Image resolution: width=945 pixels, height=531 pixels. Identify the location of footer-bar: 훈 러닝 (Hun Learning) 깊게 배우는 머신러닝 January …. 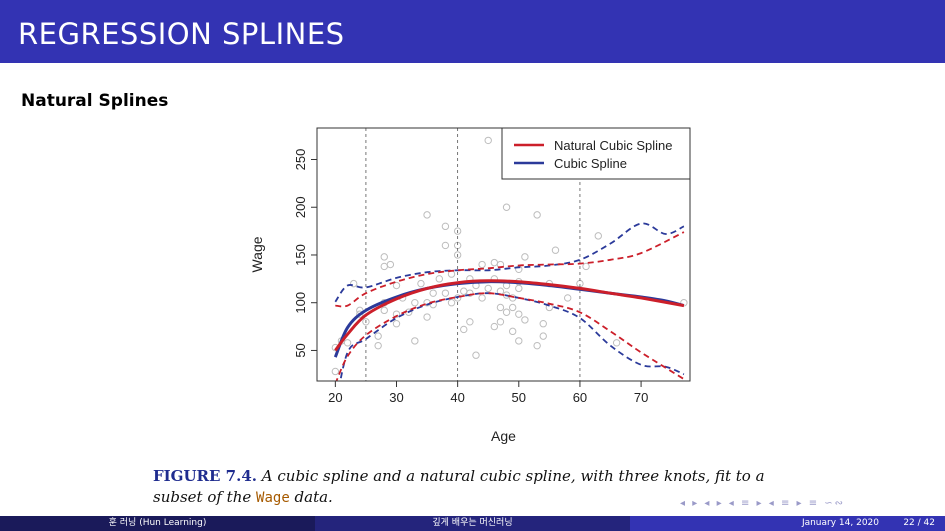
(472, 523).